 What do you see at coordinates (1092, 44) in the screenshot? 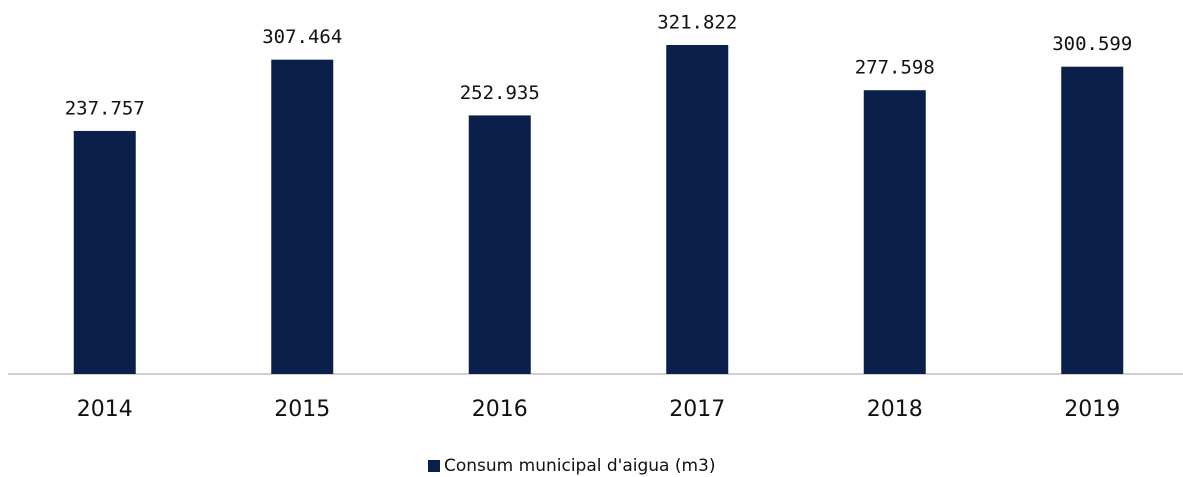
I see `value-label: 300.599` at bounding box center [1092, 44].